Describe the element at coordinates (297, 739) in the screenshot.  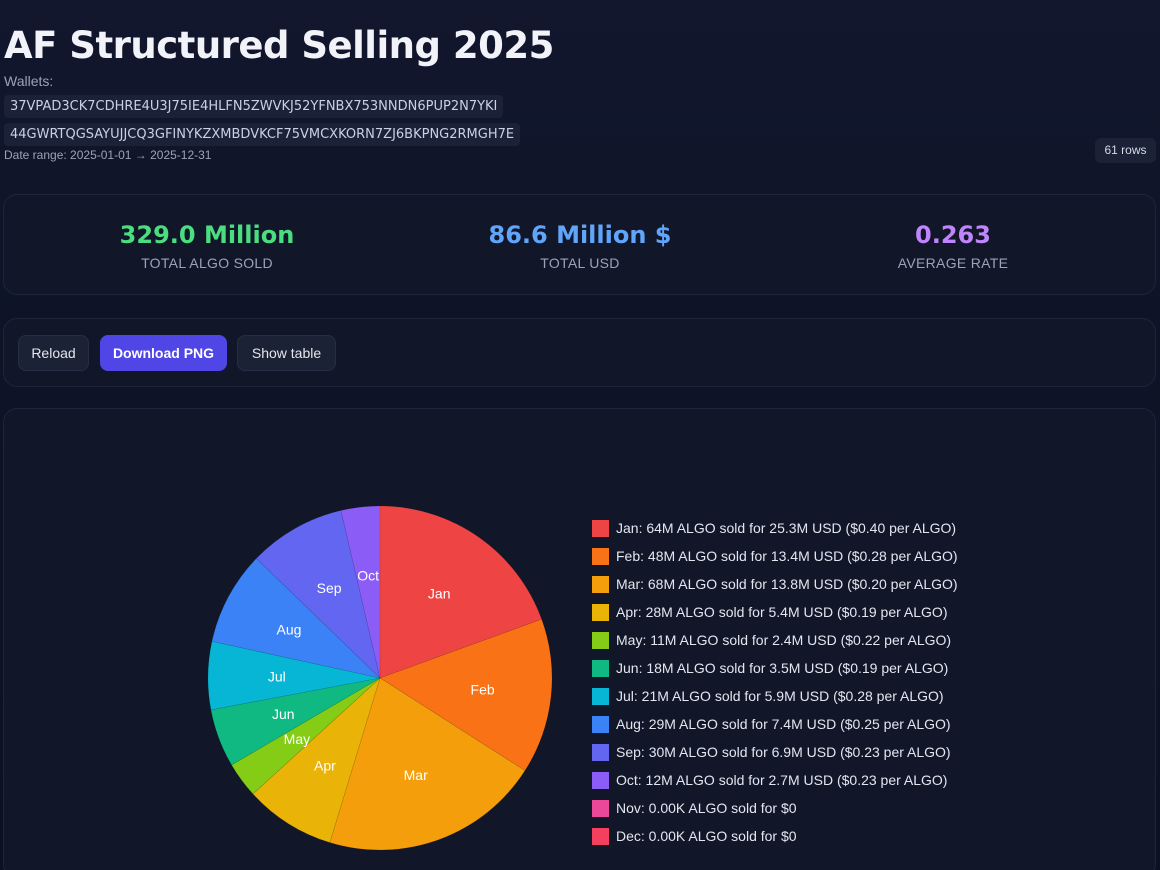
I see `slice-label: May` at that location.